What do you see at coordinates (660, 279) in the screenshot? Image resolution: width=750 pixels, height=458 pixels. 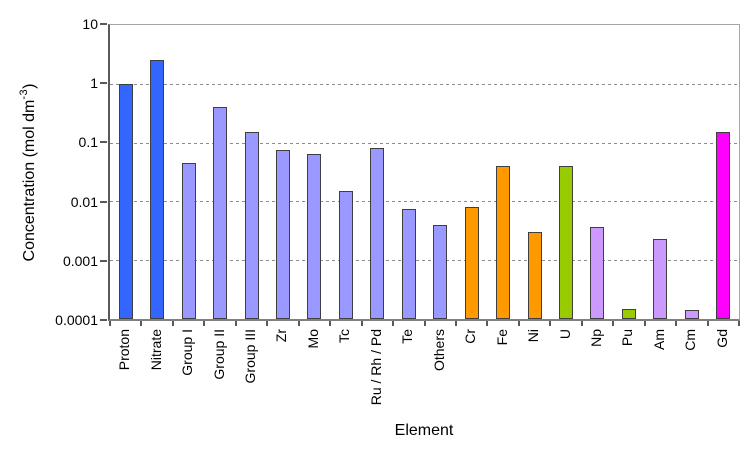 I see `bar-am` at bounding box center [660, 279].